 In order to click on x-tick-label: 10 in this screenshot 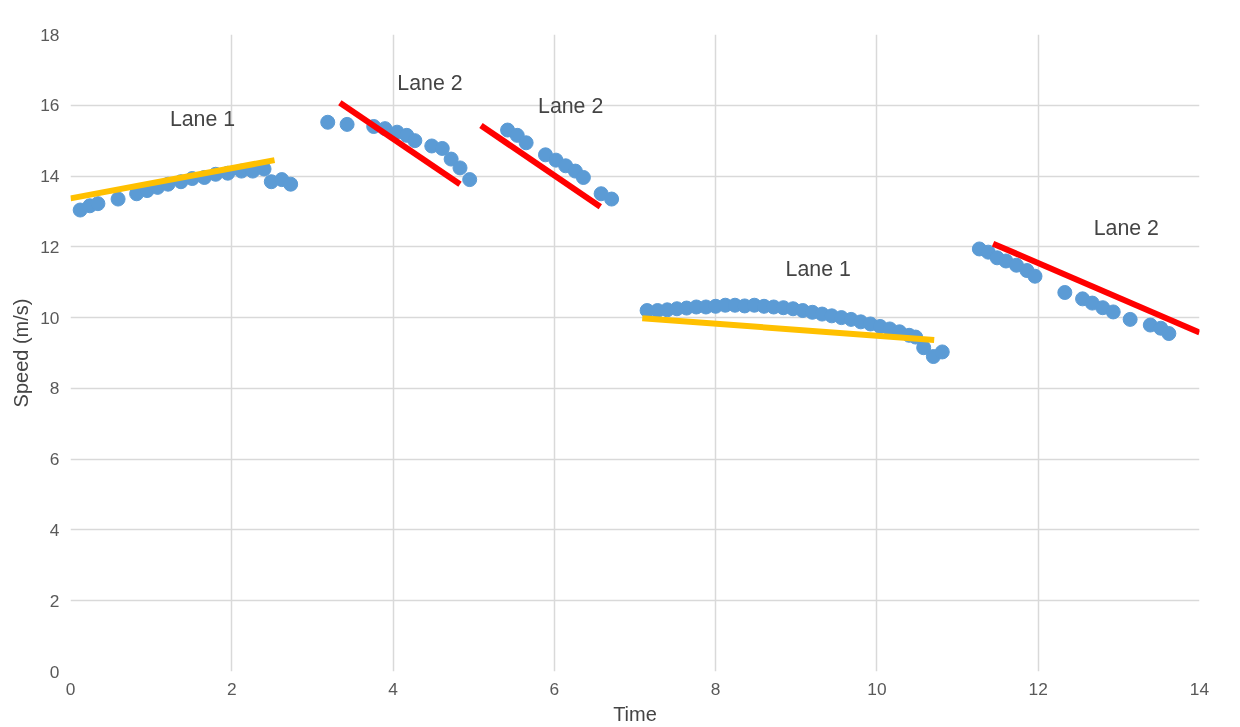, I will do `click(877, 688)`.